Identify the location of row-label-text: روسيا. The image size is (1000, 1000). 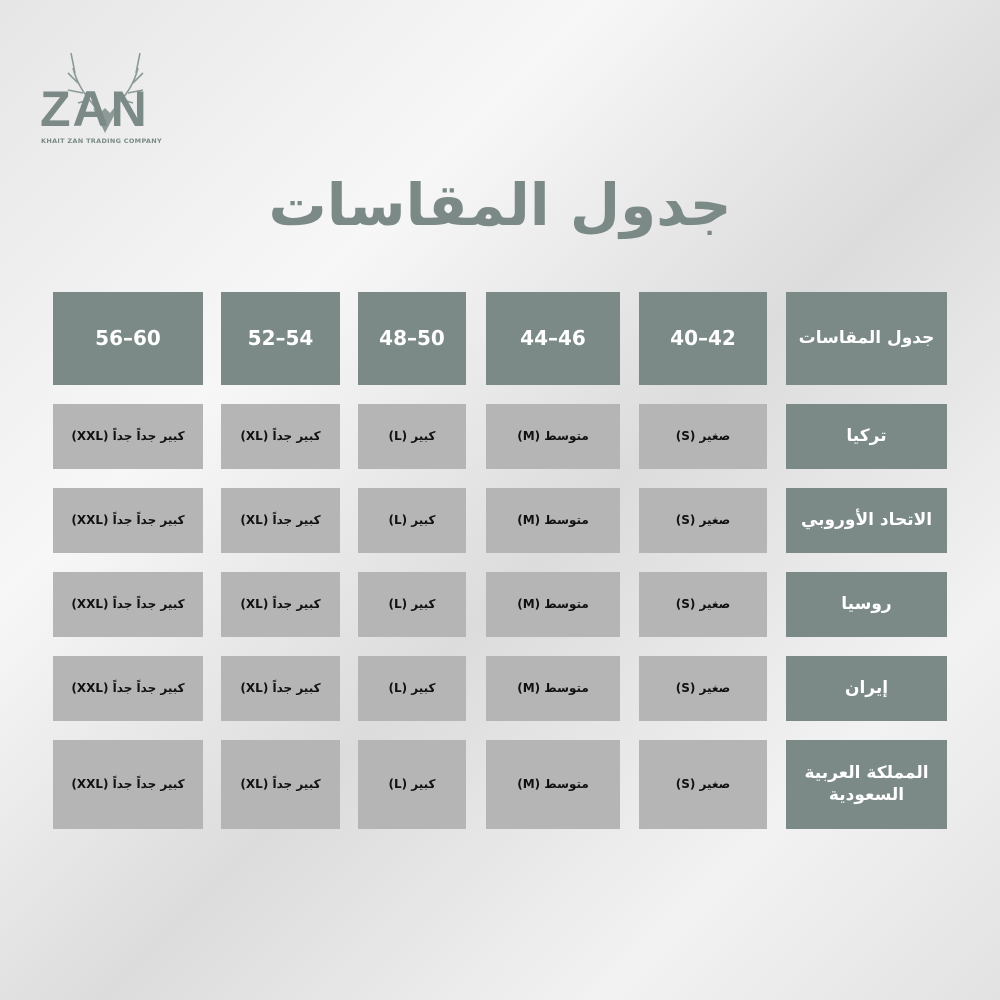
(866, 603).